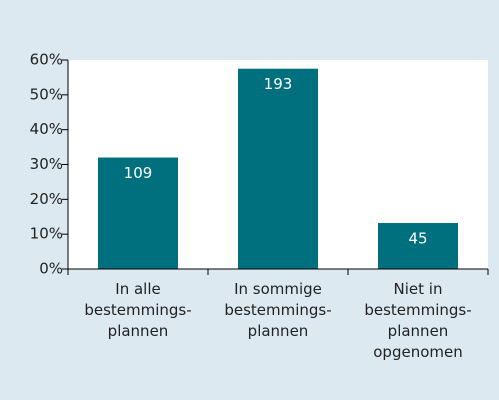 This screenshot has width=499, height=400. What do you see at coordinates (46, 199) in the screenshot?
I see `y-tick-label: 20%` at bounding box center [46, 199].